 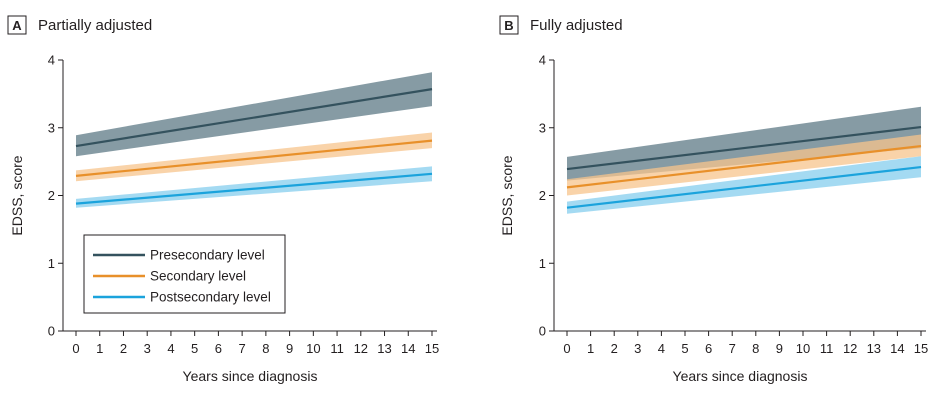 I want to click on panel-letter: A, so click(x=17, y=25).